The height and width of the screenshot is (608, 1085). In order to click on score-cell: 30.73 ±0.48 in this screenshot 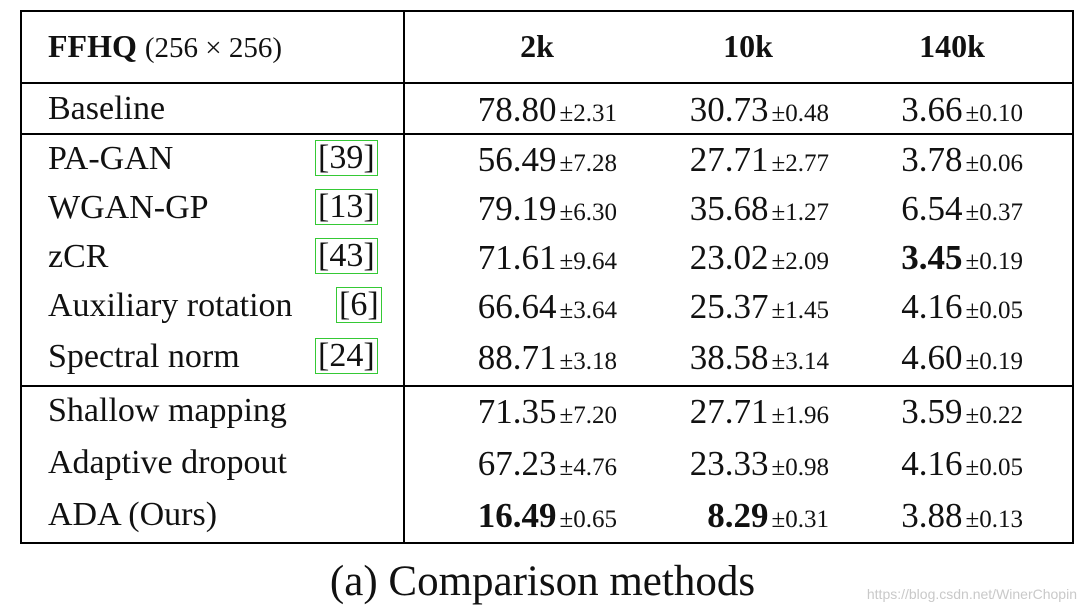, I will do `click(759, 109)`.